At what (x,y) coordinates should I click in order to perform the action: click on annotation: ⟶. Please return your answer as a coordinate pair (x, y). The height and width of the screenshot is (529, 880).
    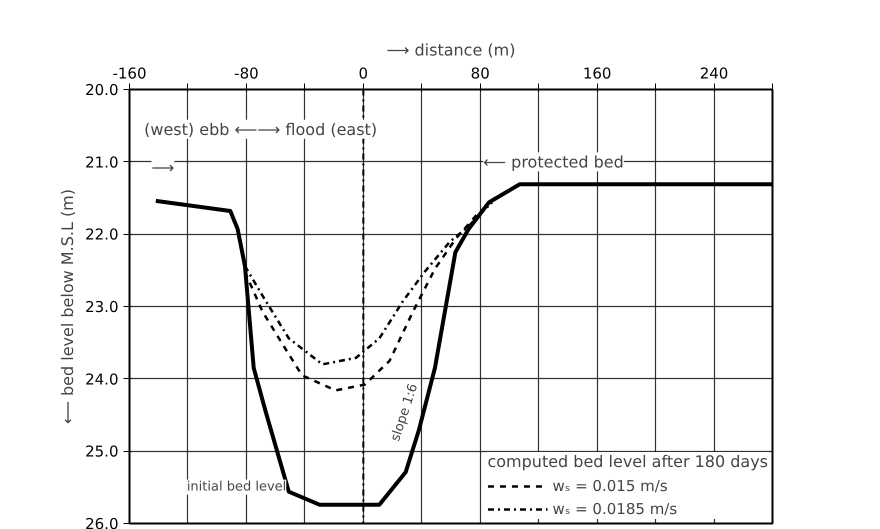
    Looking at the image, I should click on (162, 168).